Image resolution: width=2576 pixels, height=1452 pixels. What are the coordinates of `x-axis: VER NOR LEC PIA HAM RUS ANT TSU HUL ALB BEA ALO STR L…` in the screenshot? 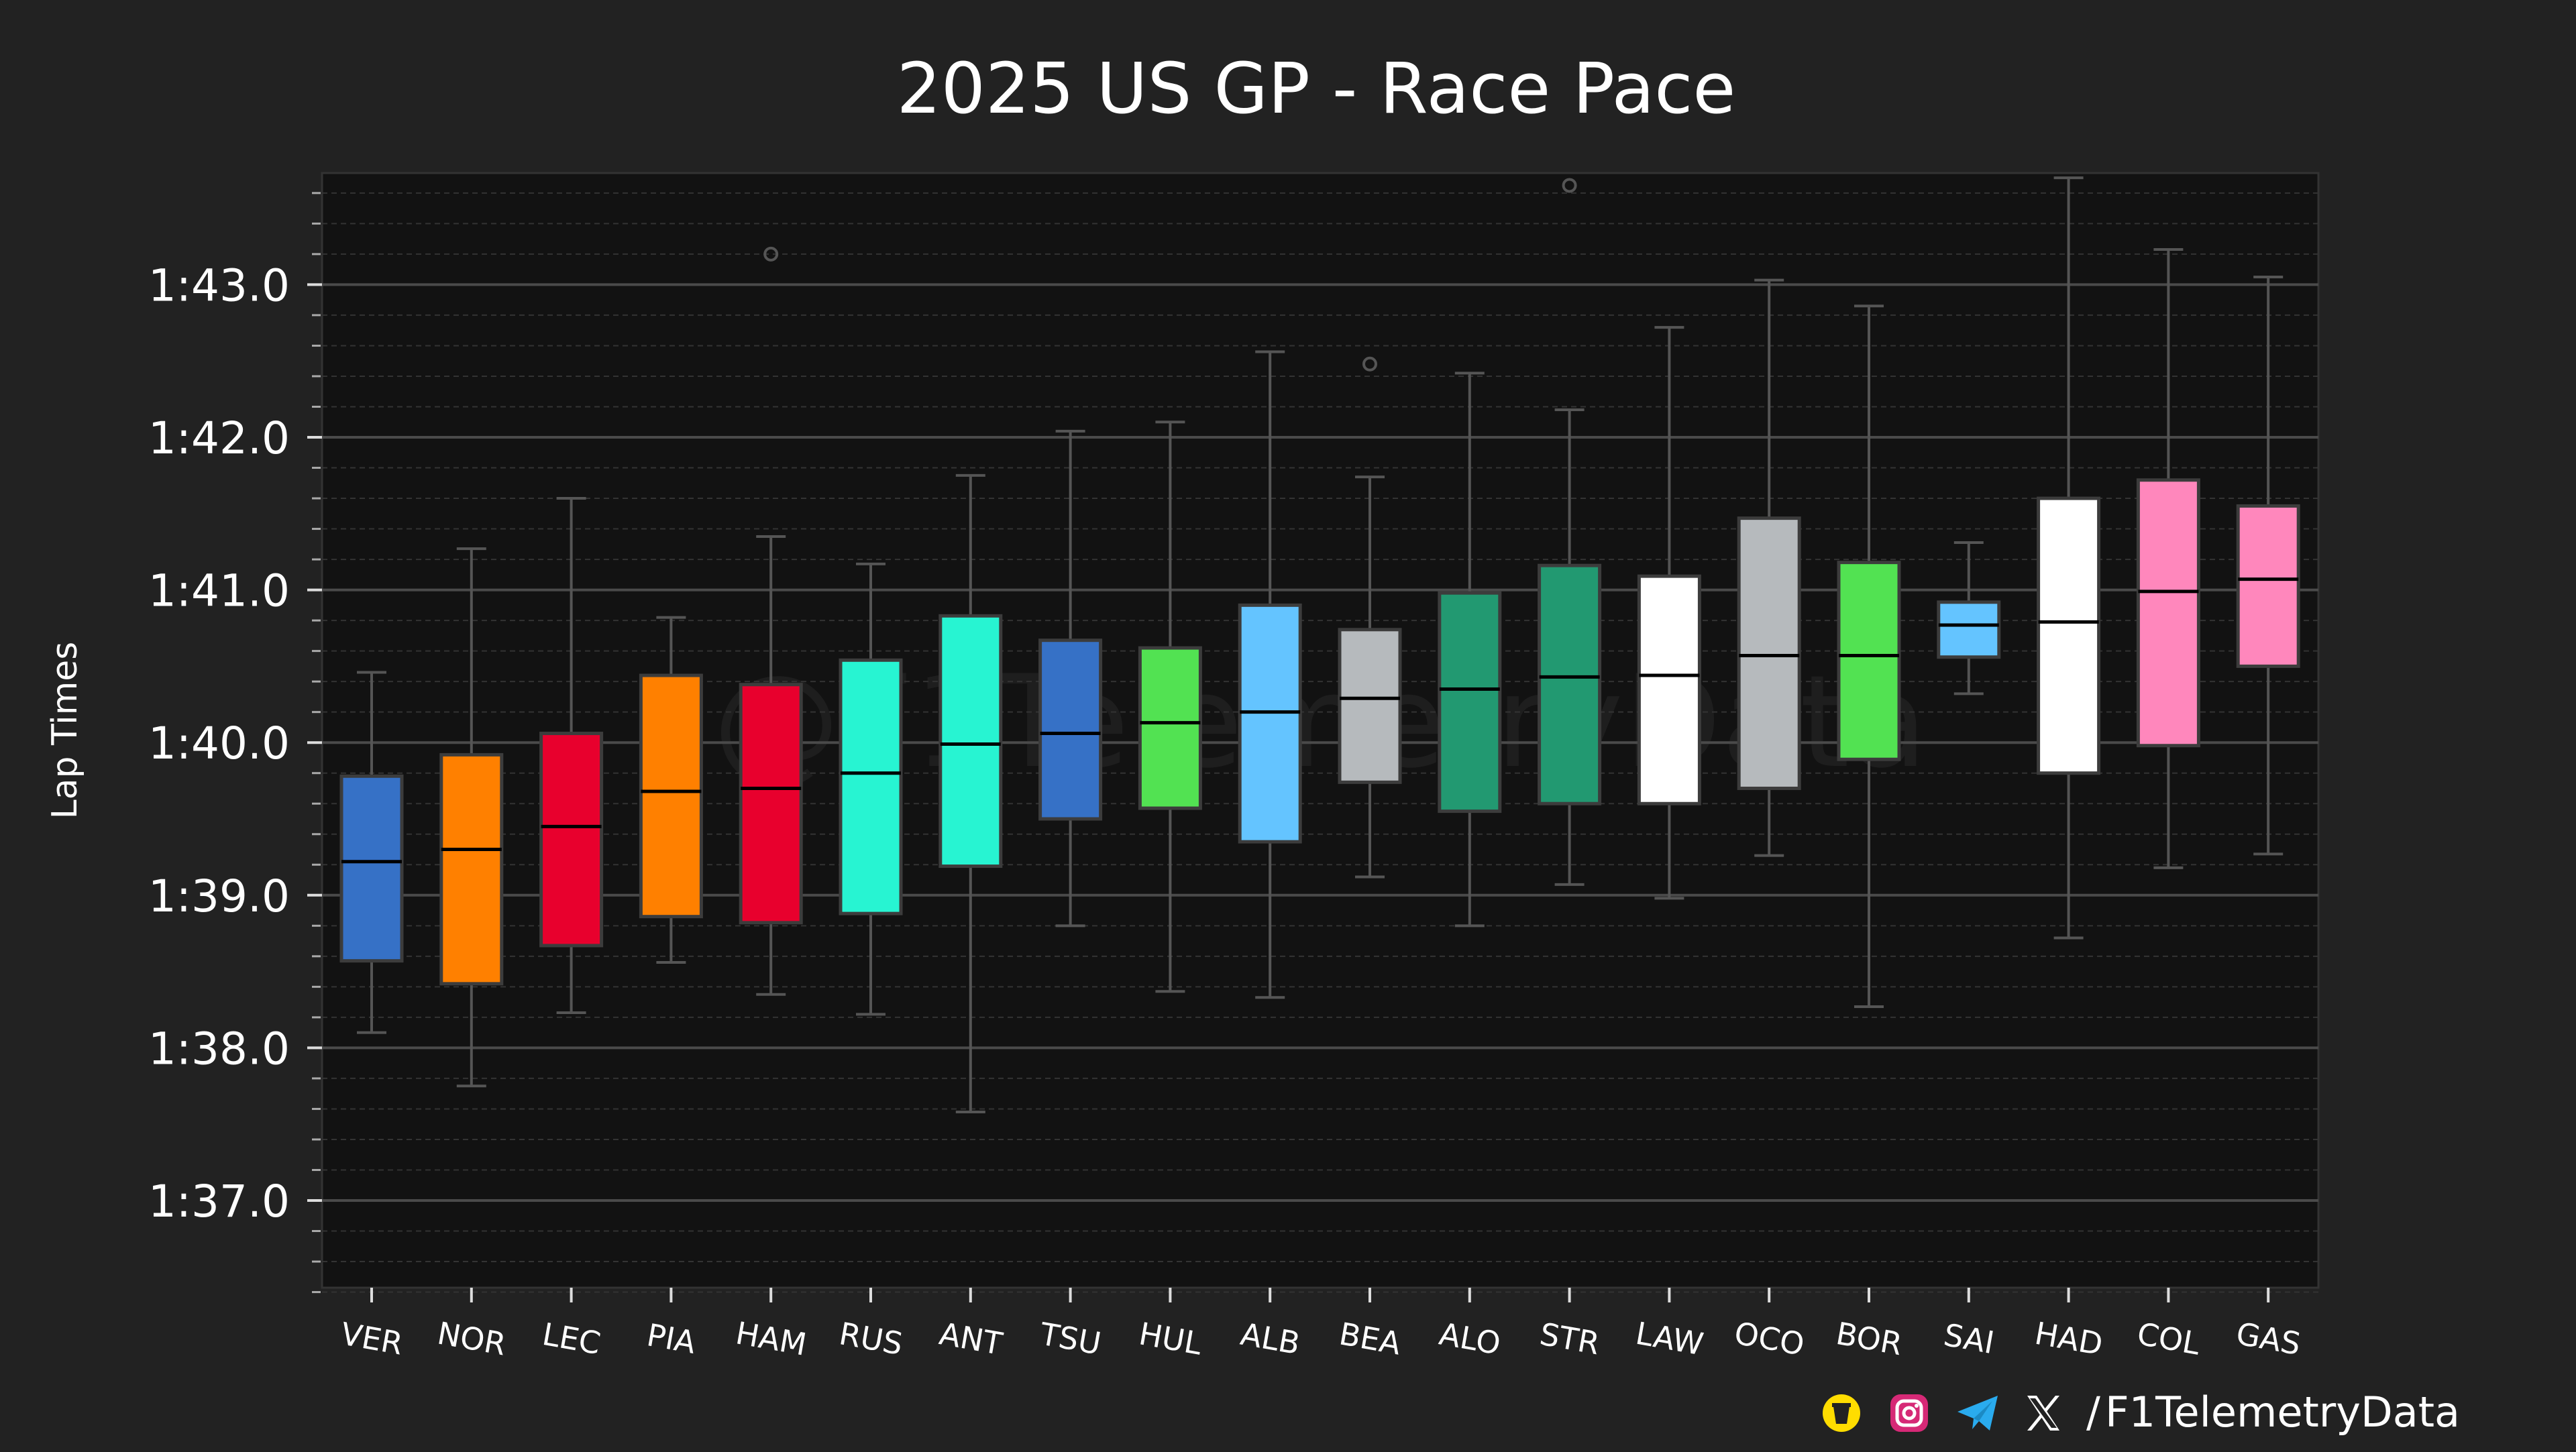 It's located at (1321, 1325).